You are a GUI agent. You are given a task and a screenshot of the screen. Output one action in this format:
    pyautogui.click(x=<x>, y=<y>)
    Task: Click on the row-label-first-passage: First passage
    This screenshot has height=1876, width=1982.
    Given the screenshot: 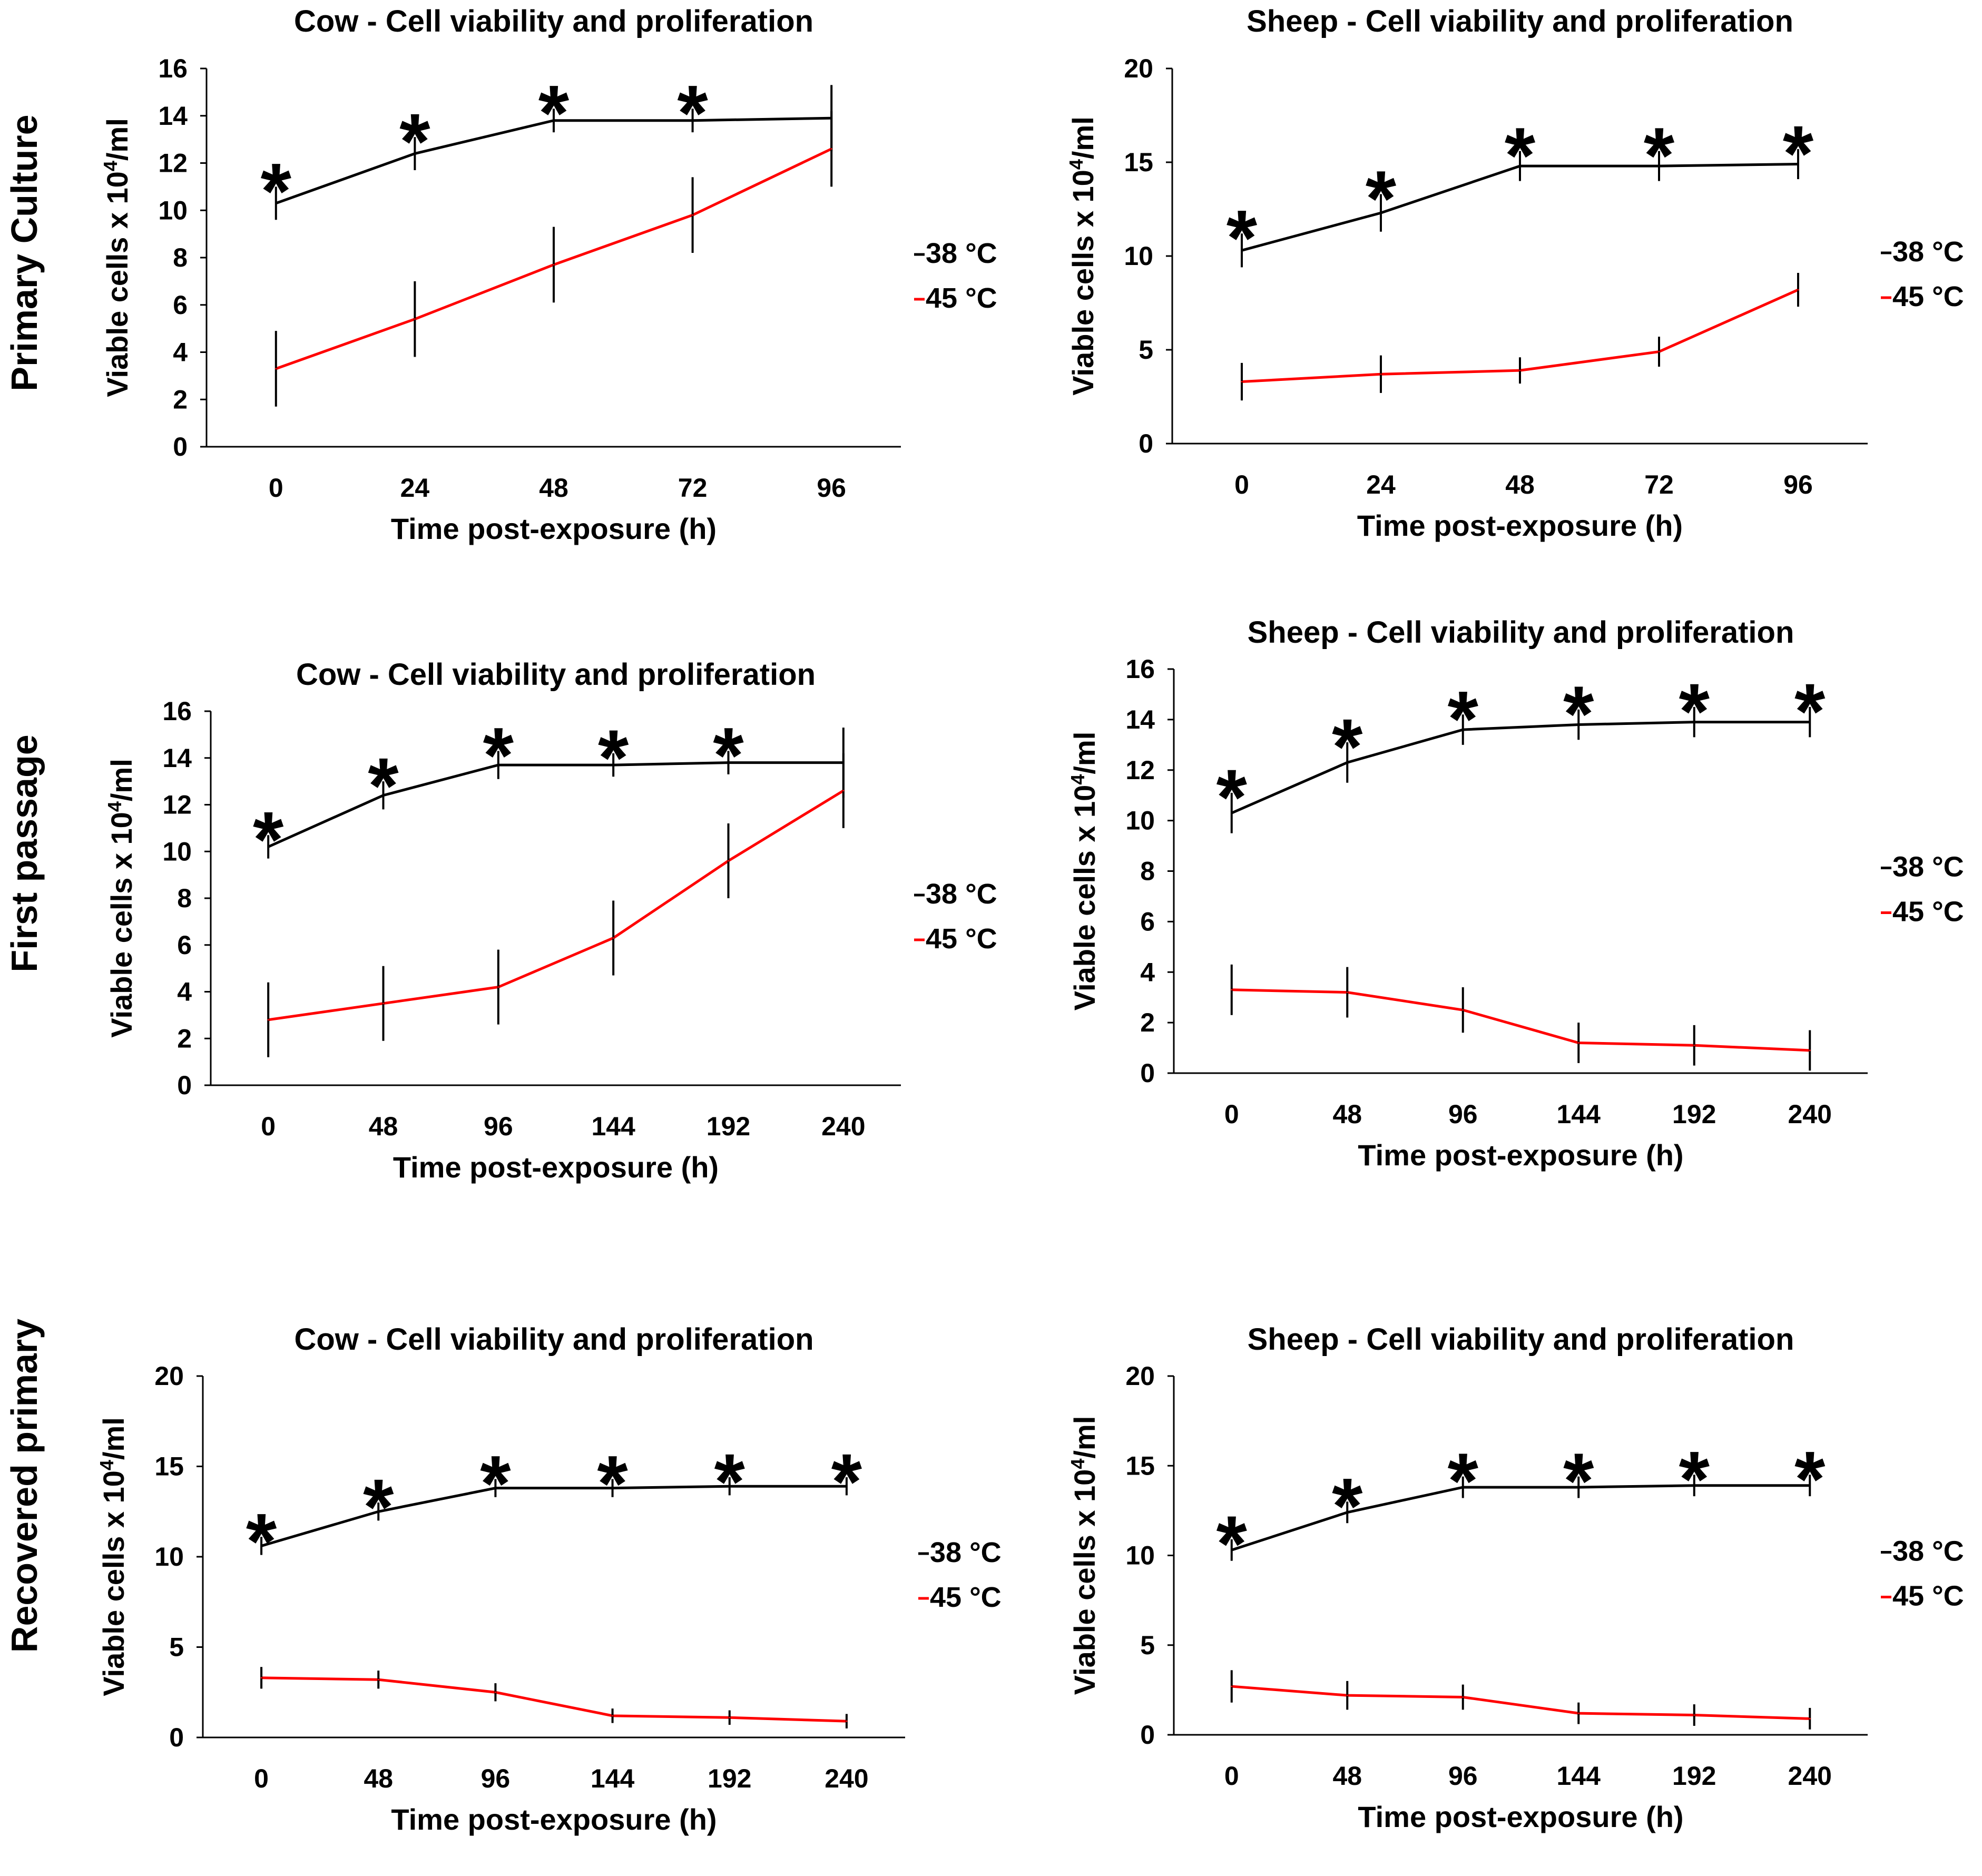 What is the action you would take?
    pyautogui.click(x=24, y=853)
    